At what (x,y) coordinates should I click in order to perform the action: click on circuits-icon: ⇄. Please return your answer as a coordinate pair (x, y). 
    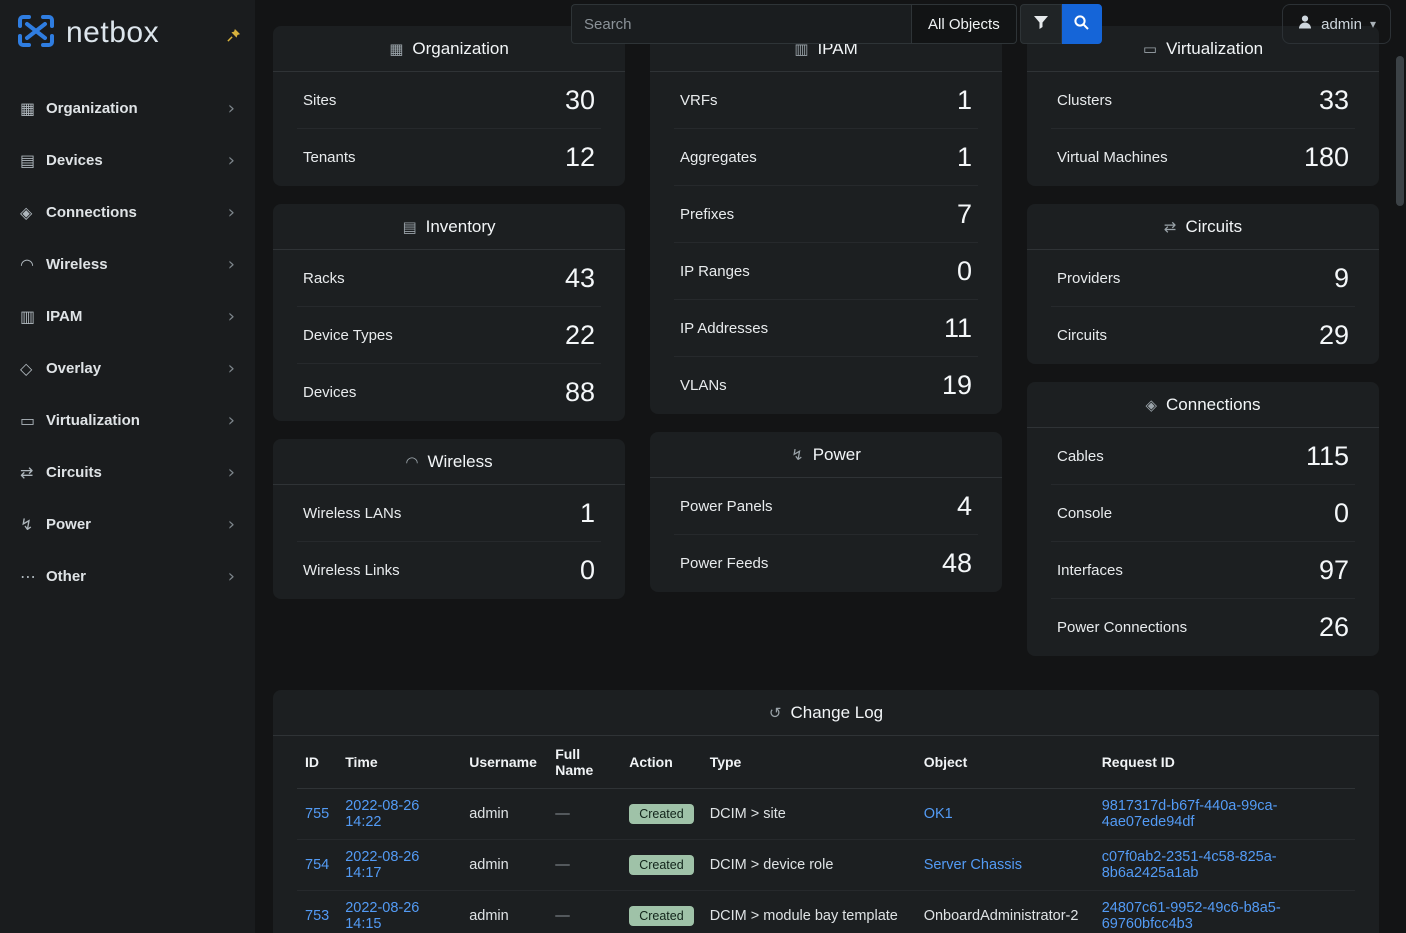
    Looking at the image, I should click on (27, 472).